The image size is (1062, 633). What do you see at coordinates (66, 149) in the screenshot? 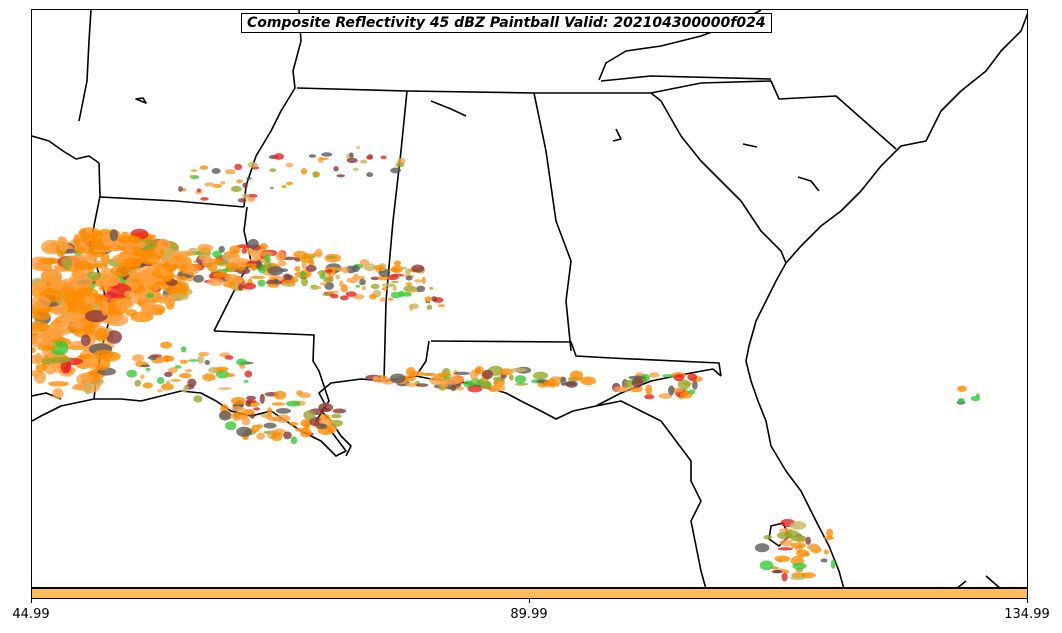
I see `boundary-red-river` at bounding box center [66, 149].